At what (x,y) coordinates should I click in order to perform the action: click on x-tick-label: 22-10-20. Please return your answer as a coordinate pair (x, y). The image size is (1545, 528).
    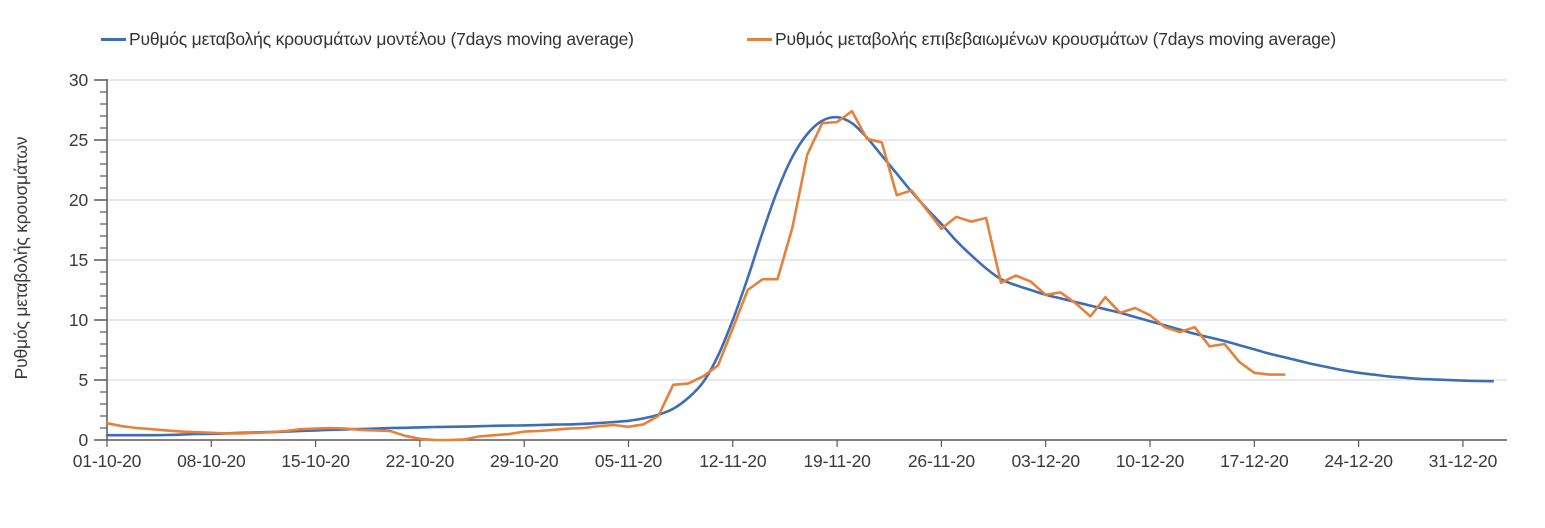
    Looking at the image, I should click on (420, 461).